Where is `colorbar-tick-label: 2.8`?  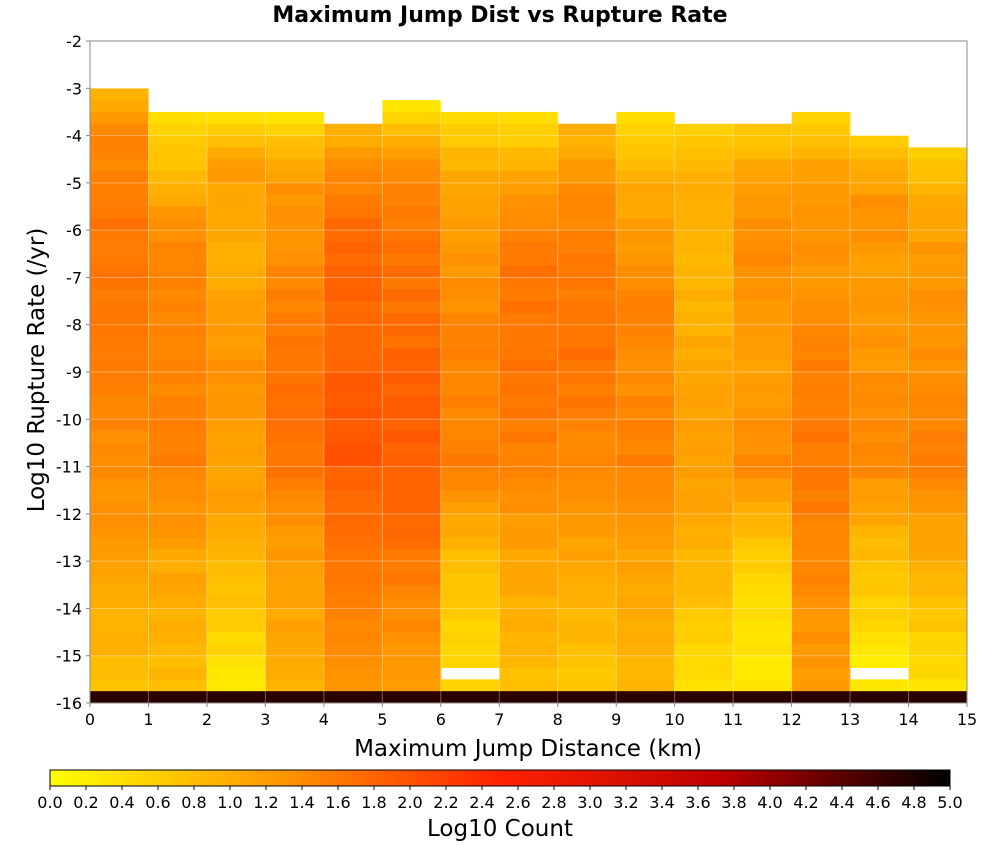 colorbar-tick-label: 2.8 is located at coordinates (553, 802).